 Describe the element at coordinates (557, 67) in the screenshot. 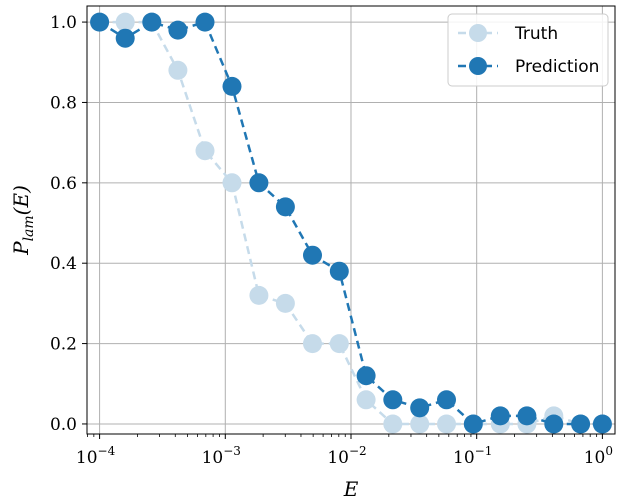

I see `legend-prediction-label: Prediction` at that location.